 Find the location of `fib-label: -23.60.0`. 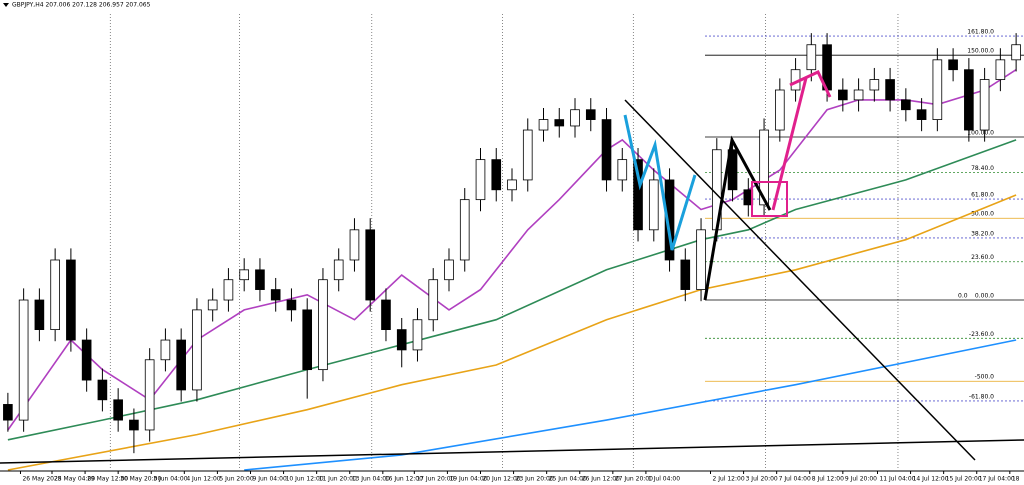

fib-label: -23.60.0 is located at coordinates (981, 334).